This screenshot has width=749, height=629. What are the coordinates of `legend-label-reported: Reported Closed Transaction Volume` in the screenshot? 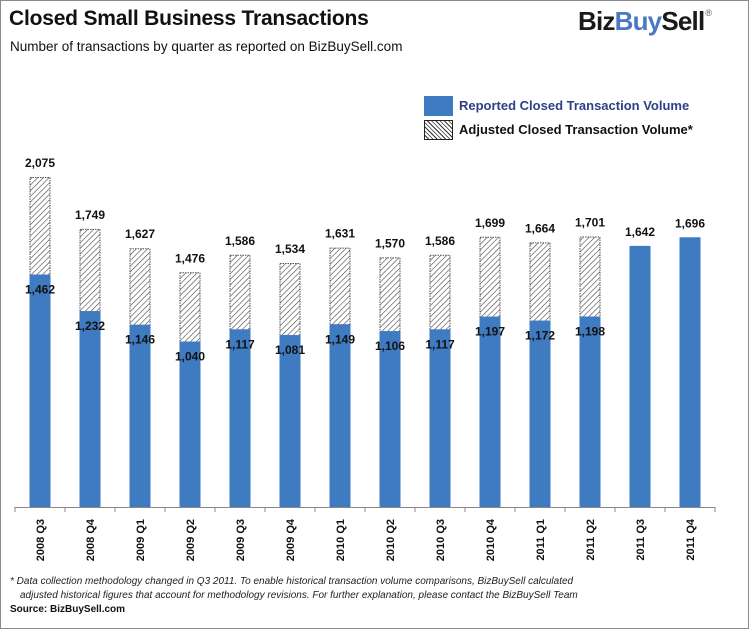 It's located at (574, 105).